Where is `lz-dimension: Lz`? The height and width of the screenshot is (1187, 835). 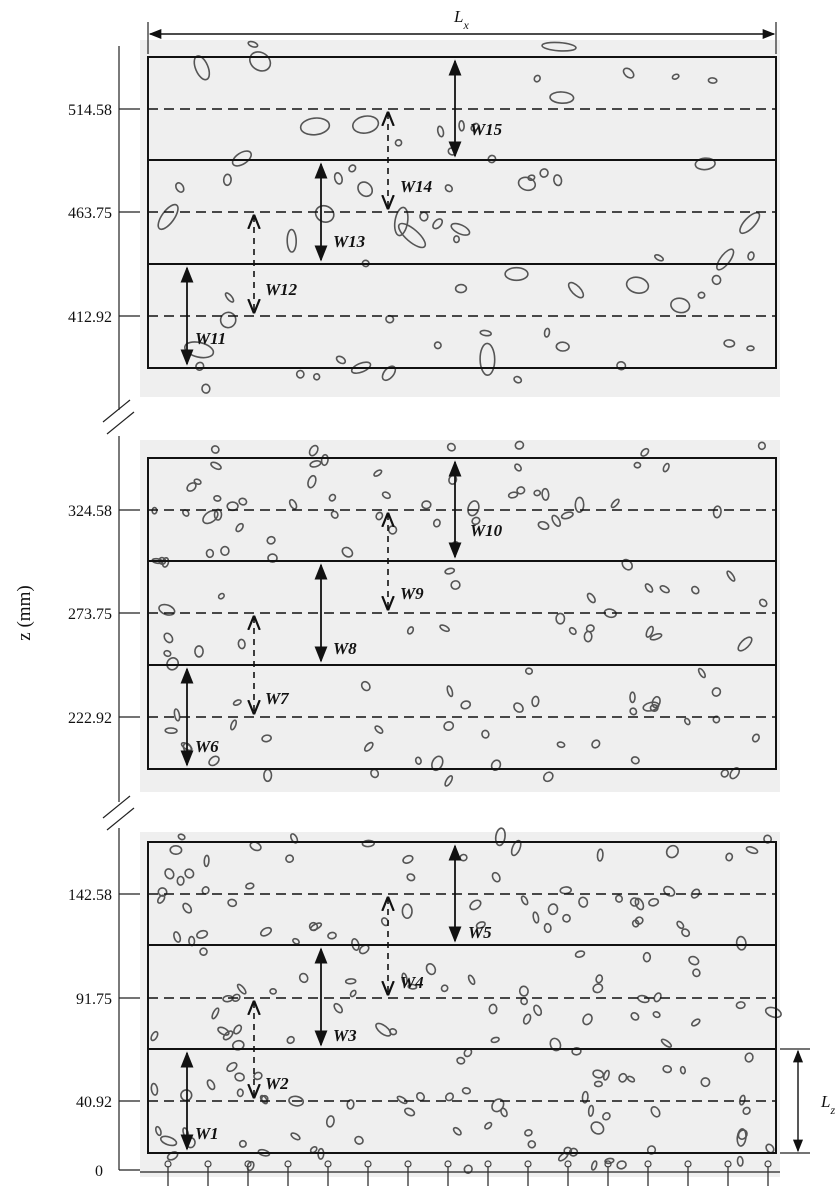
lz-dimension: Lz is located at coordinates (807, 1101).